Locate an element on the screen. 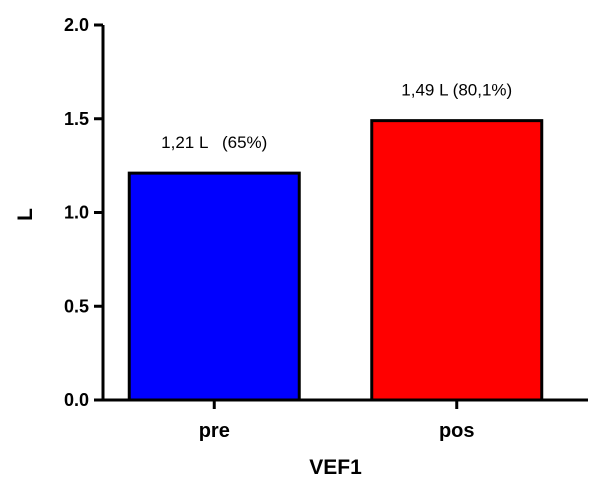  bar-pre is located at coordinates (214, 286).